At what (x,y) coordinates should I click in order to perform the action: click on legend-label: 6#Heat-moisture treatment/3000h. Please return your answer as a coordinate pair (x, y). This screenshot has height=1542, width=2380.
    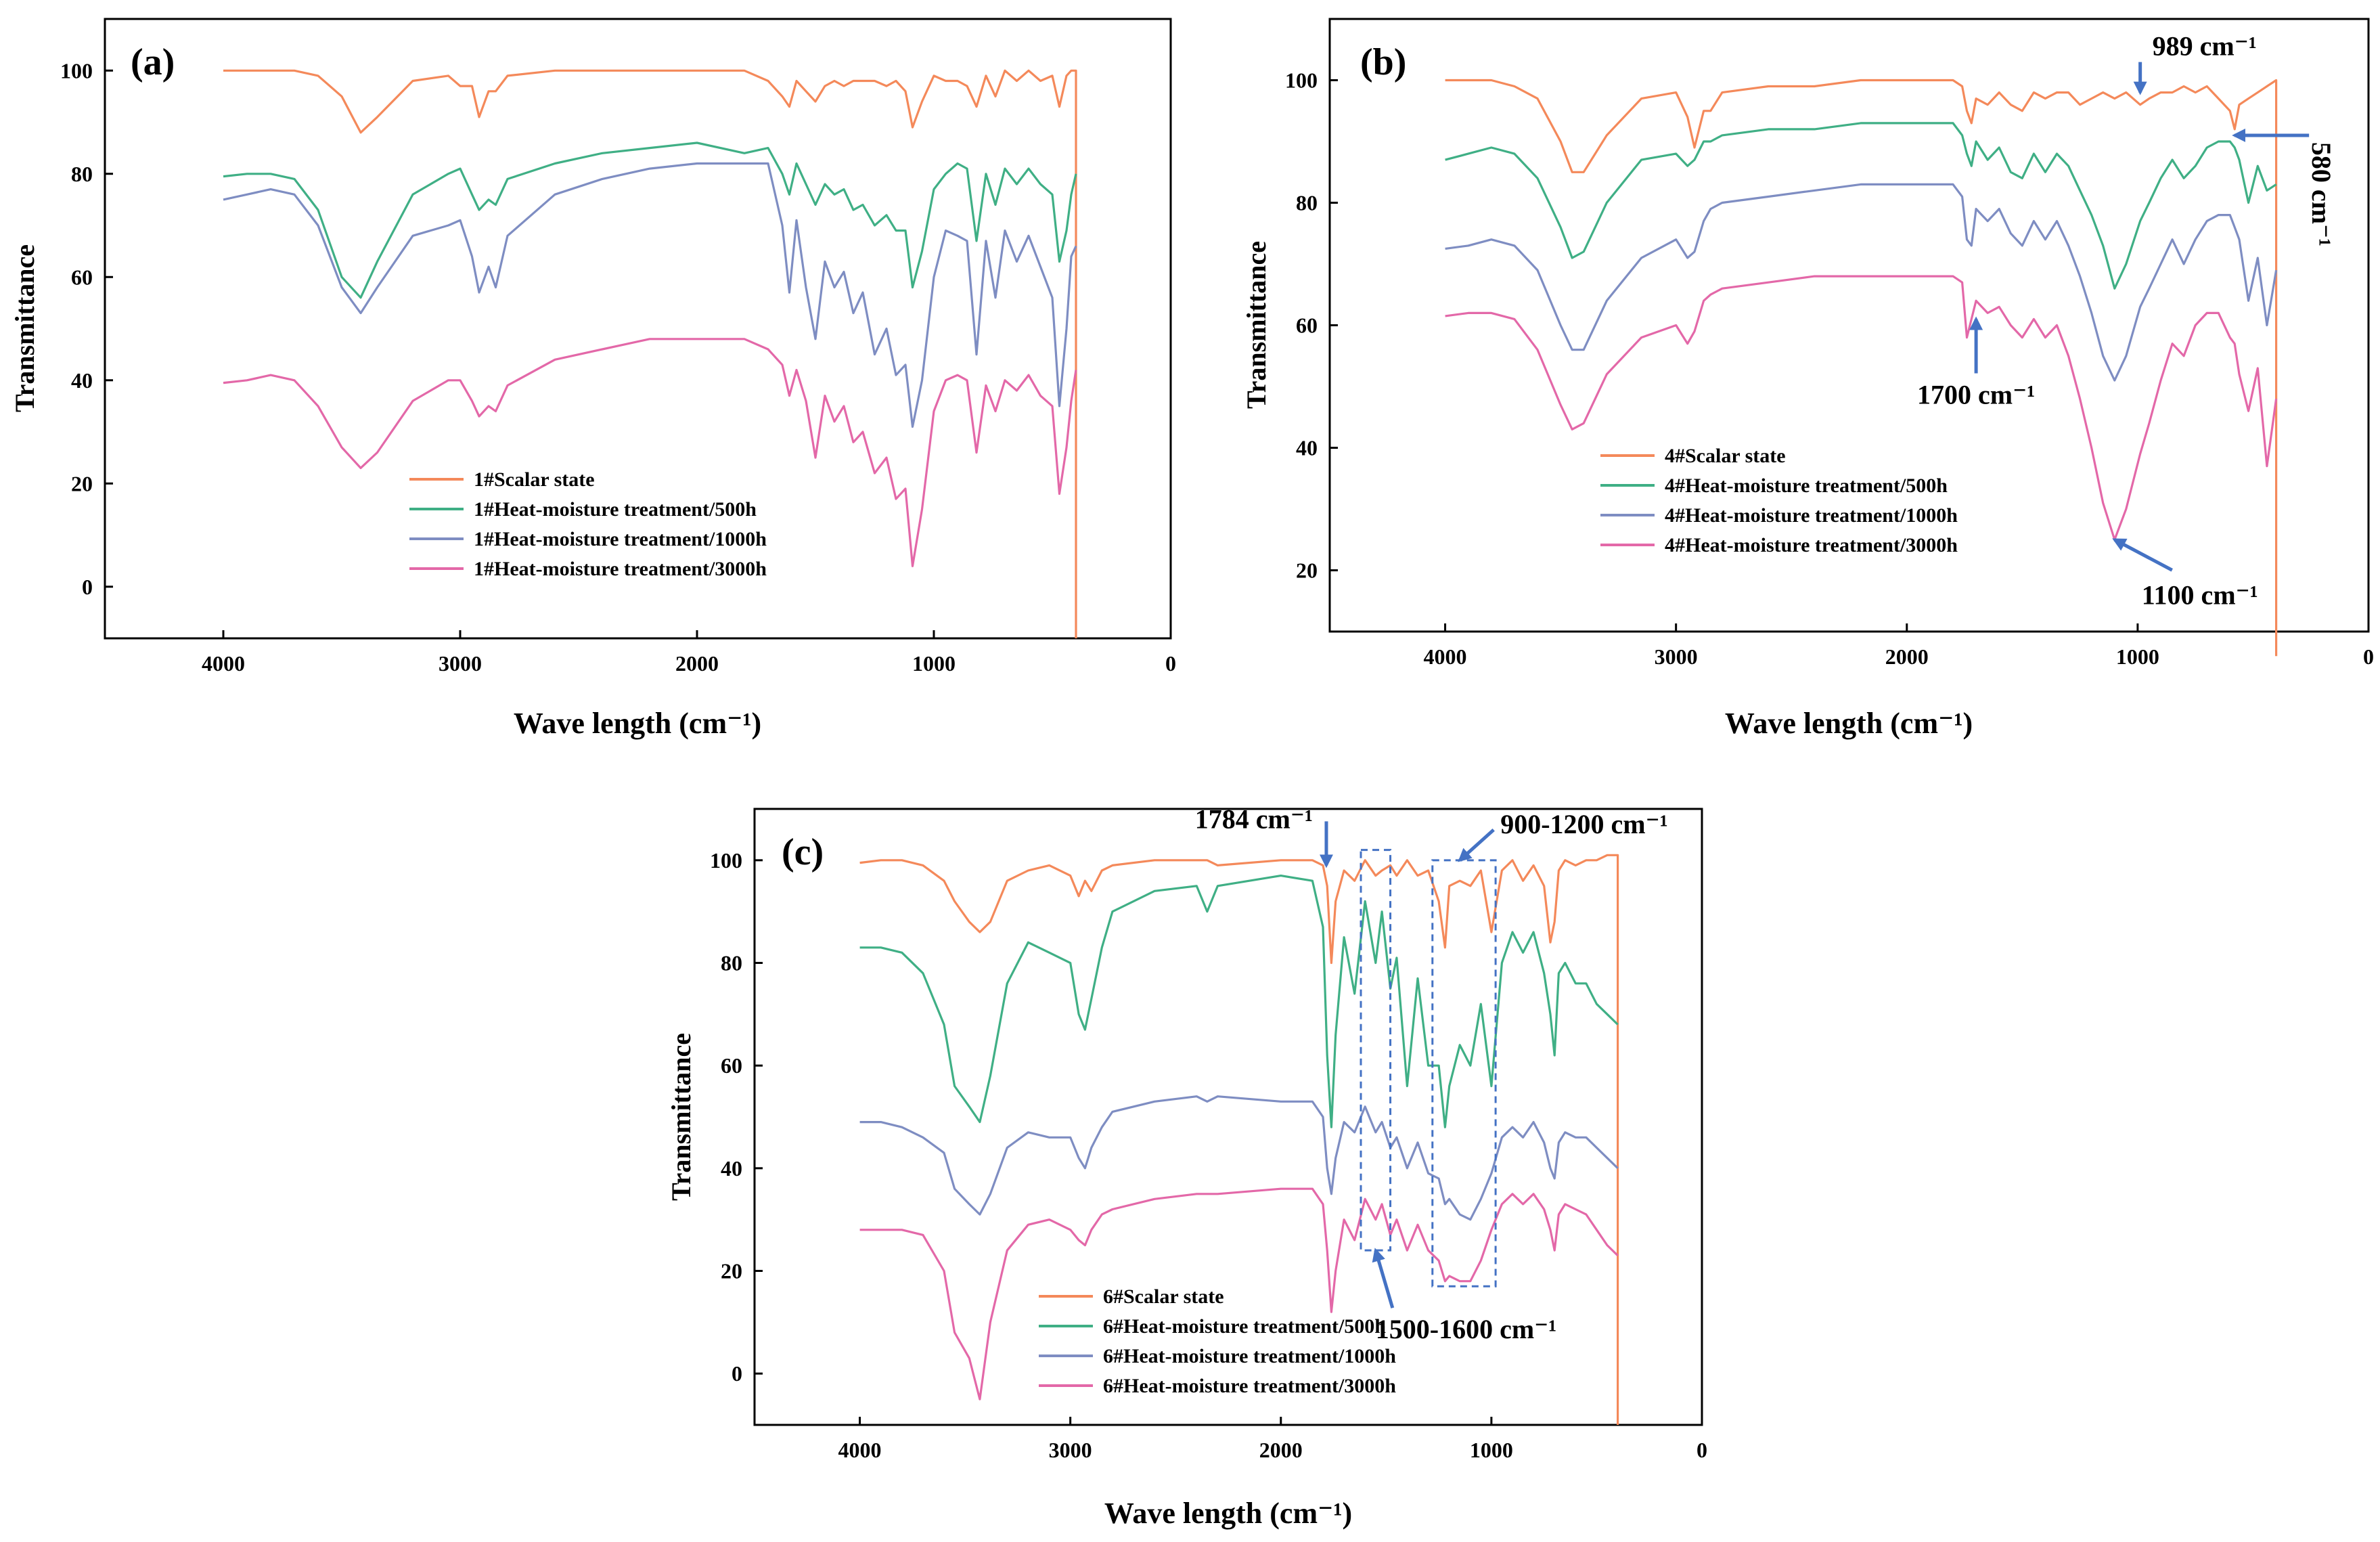
    Looking at the image, I should click on (1250, 1386).